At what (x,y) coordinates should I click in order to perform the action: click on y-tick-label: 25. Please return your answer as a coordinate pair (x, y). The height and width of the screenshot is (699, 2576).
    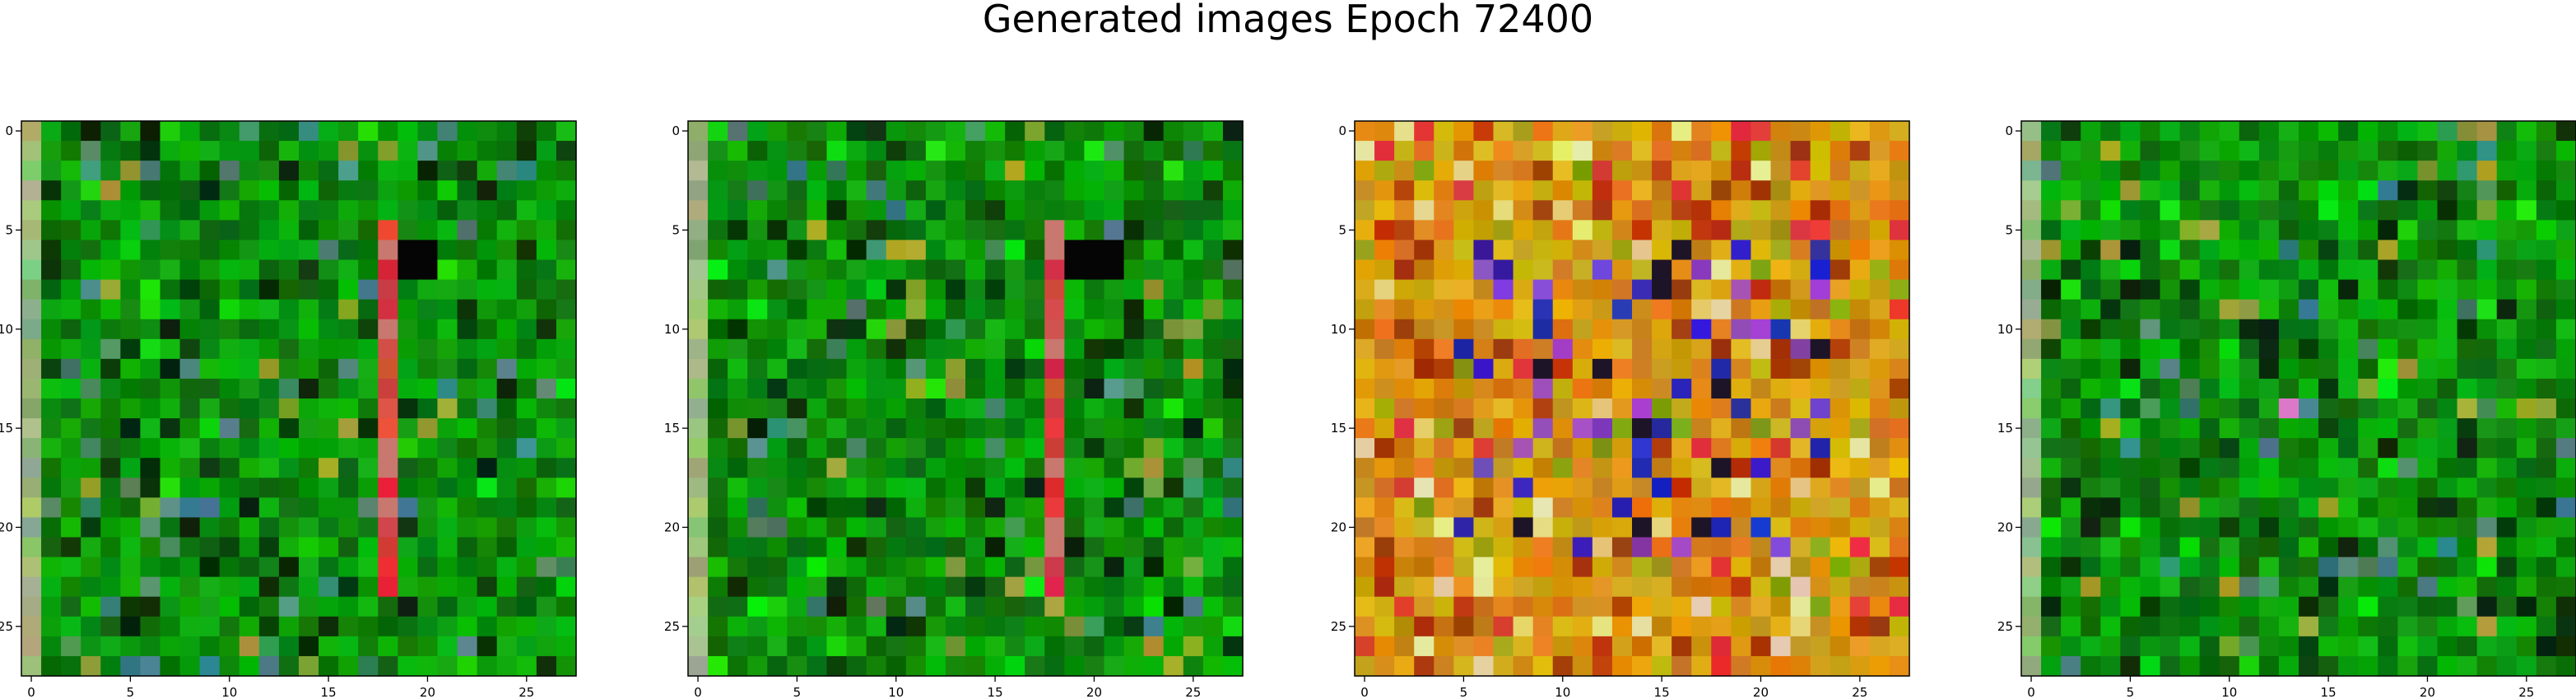
    Looking at the image, I should click on (2005, 626).